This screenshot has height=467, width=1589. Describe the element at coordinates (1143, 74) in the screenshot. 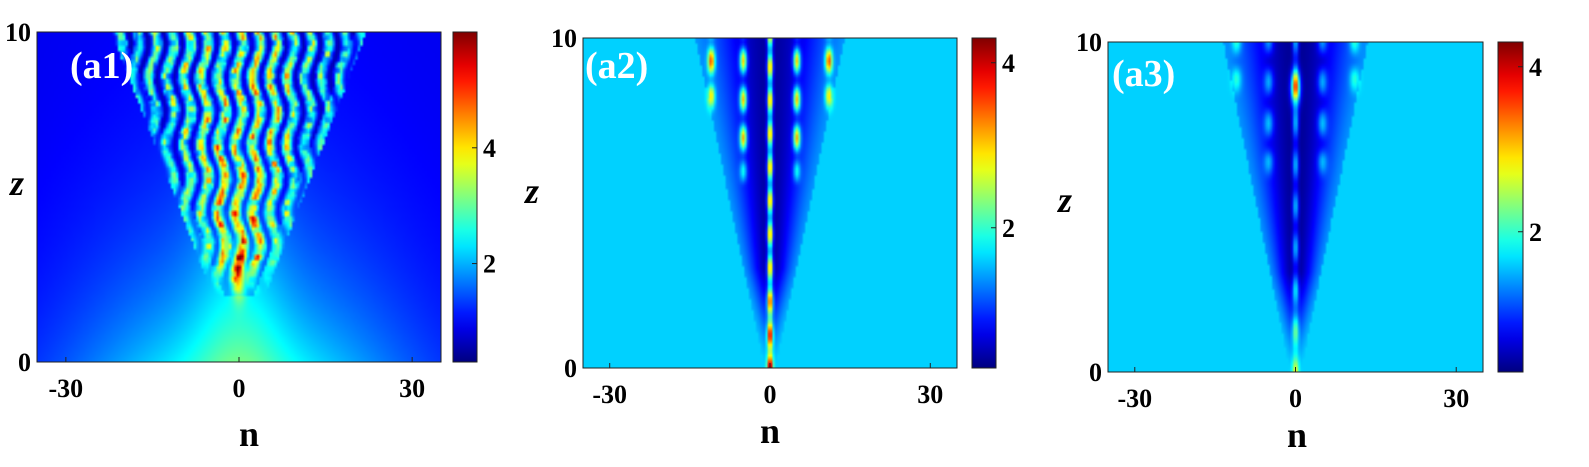

I see `panel-label: (a3)` at that location.